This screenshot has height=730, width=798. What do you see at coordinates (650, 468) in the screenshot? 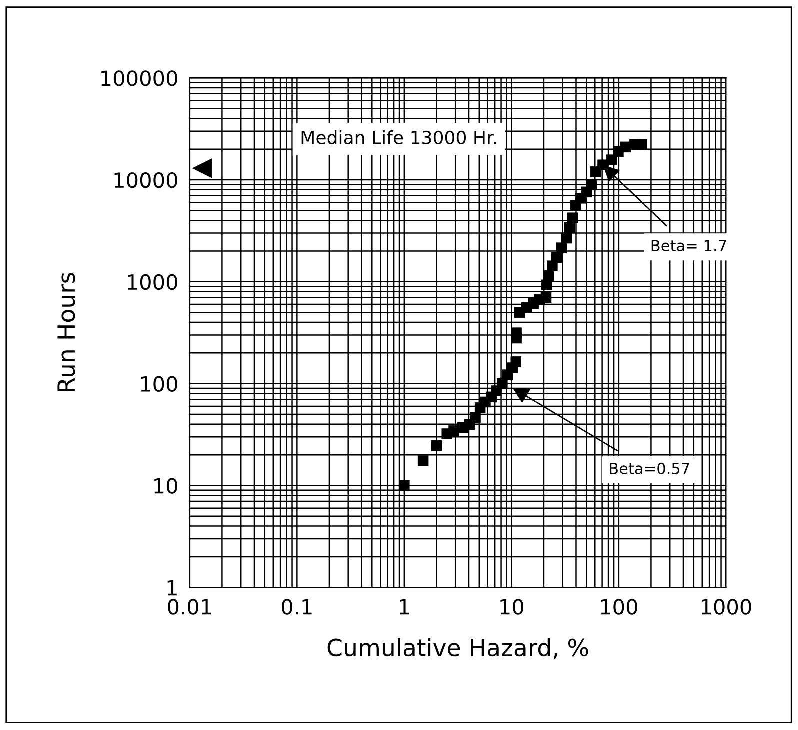
I see `annotation: Beta=0.57` at bounding box center [650, 468].